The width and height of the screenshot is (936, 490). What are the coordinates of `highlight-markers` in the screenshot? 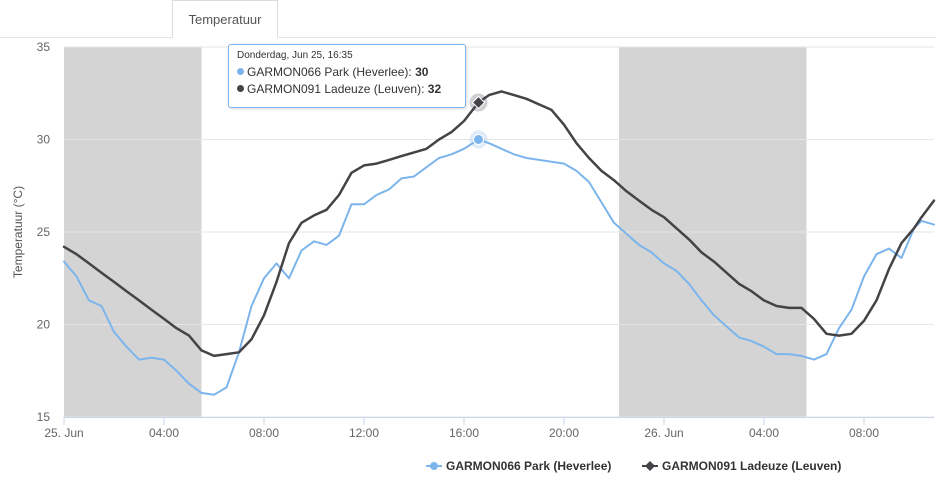 It's located at (478, 121).